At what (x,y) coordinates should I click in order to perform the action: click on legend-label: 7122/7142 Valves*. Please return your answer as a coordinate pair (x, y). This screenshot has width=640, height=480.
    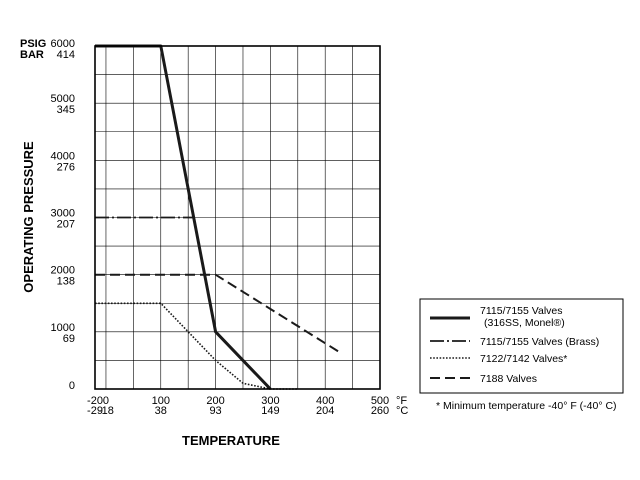
    Looking at the image, I should click on (523, 359).